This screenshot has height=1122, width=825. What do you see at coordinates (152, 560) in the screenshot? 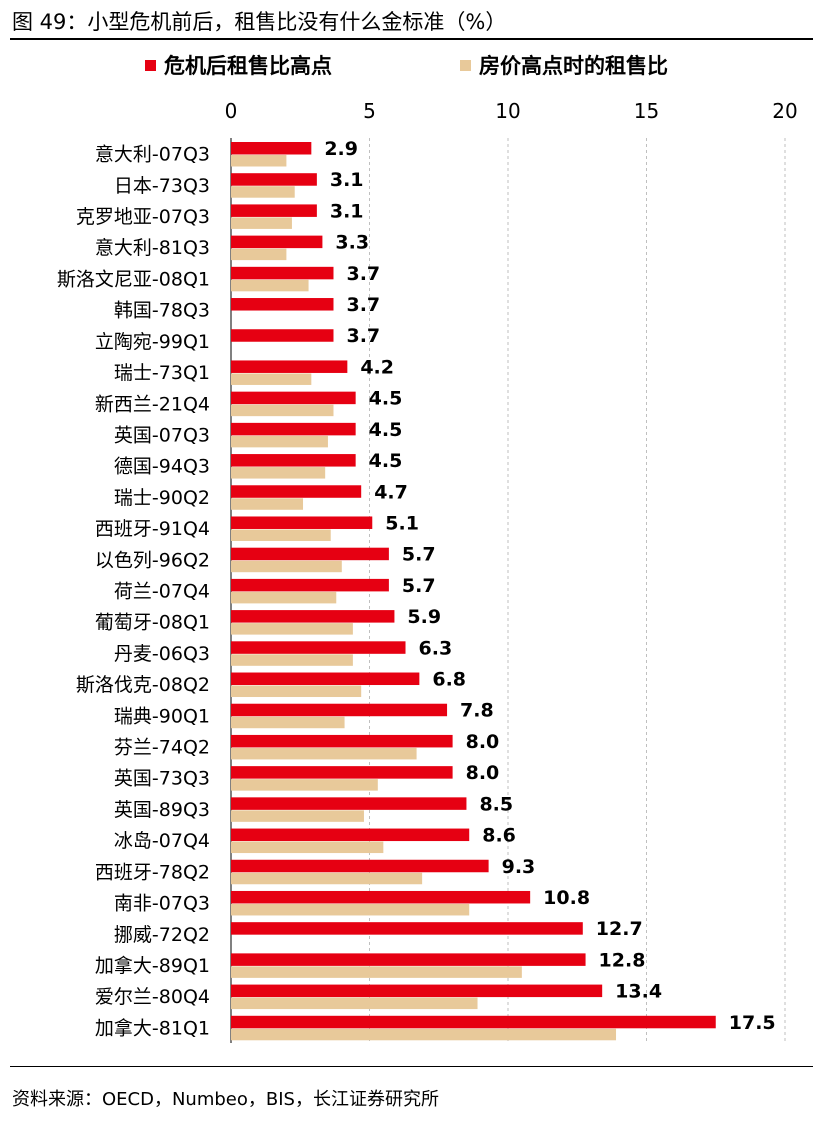
I see `category-label: 以色列-96Q2` at bounding box center [152, 560].